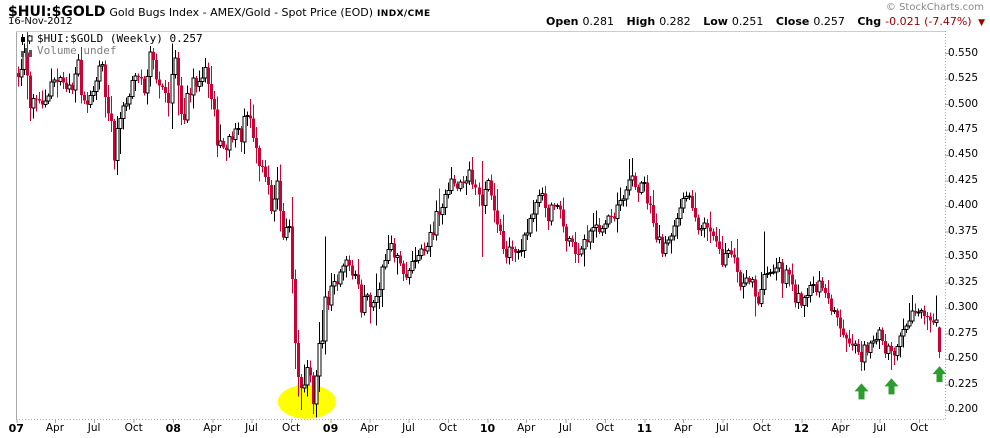 The height and width of the screenshot is (438, 990). Describe the element at coordinates (330, 428) in the screenshot. I see `x-axis-label: 09` at that location.